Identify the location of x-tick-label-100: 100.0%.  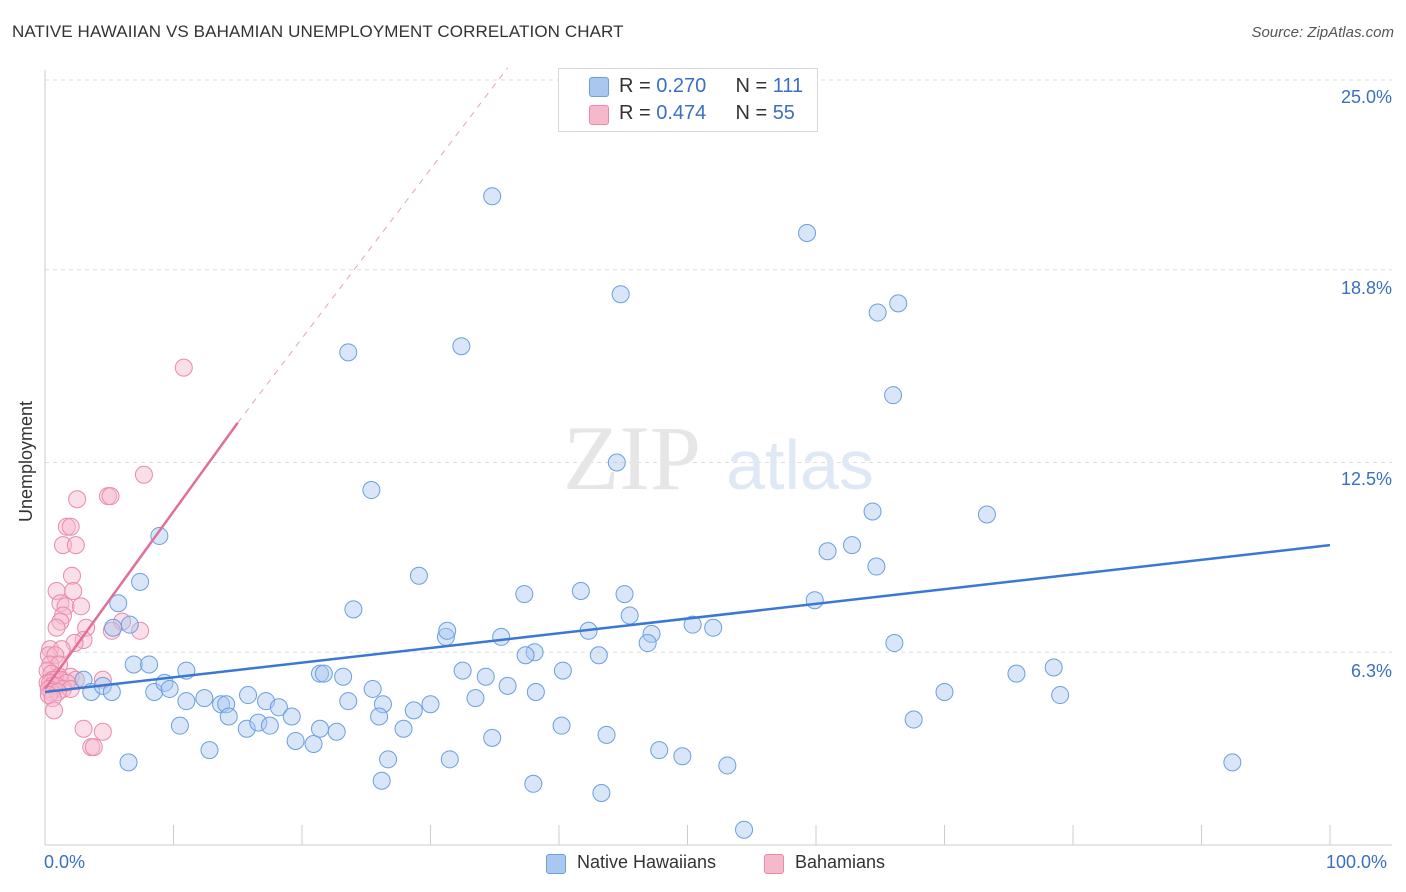
(1357, 862).